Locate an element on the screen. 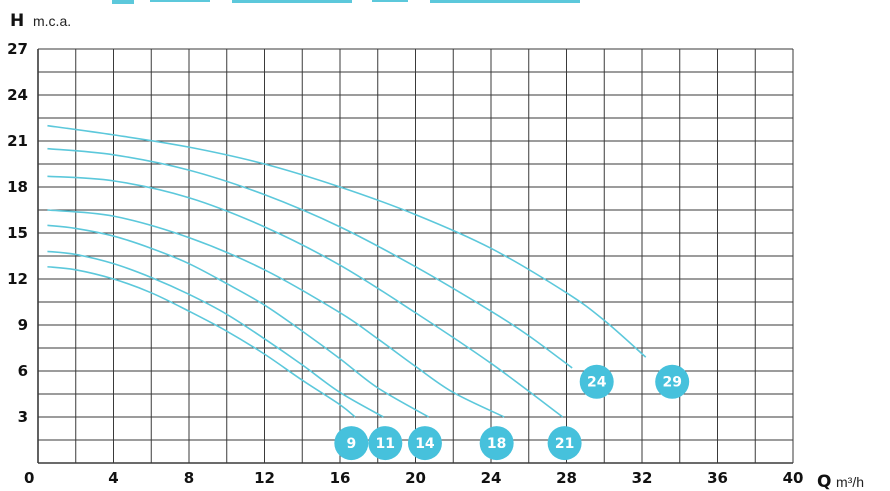 This screenshot has width=890, height=491. y-axis-unit: m.c.a. is located at coordinates (52, 21).